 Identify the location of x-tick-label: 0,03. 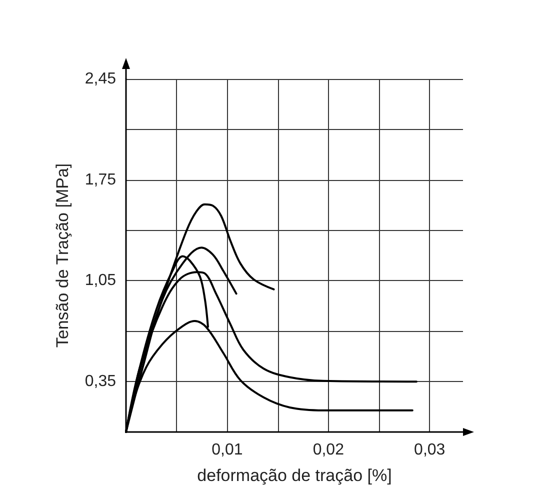
(430, 450).